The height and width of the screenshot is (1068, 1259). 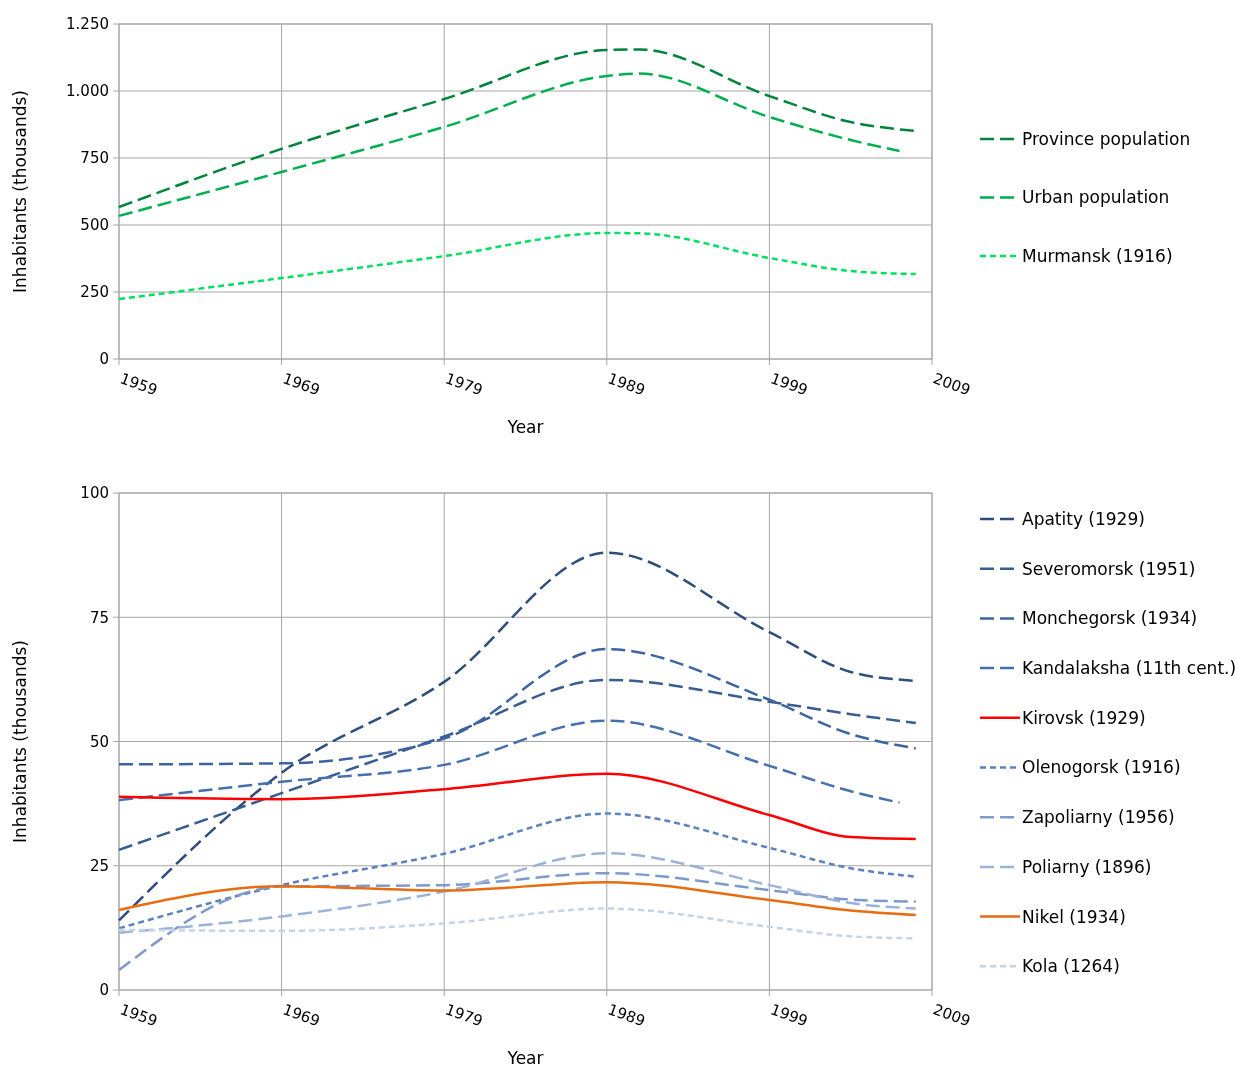 I want to click on legend-label: Apatity (1929), so click(x=1083, y=518).